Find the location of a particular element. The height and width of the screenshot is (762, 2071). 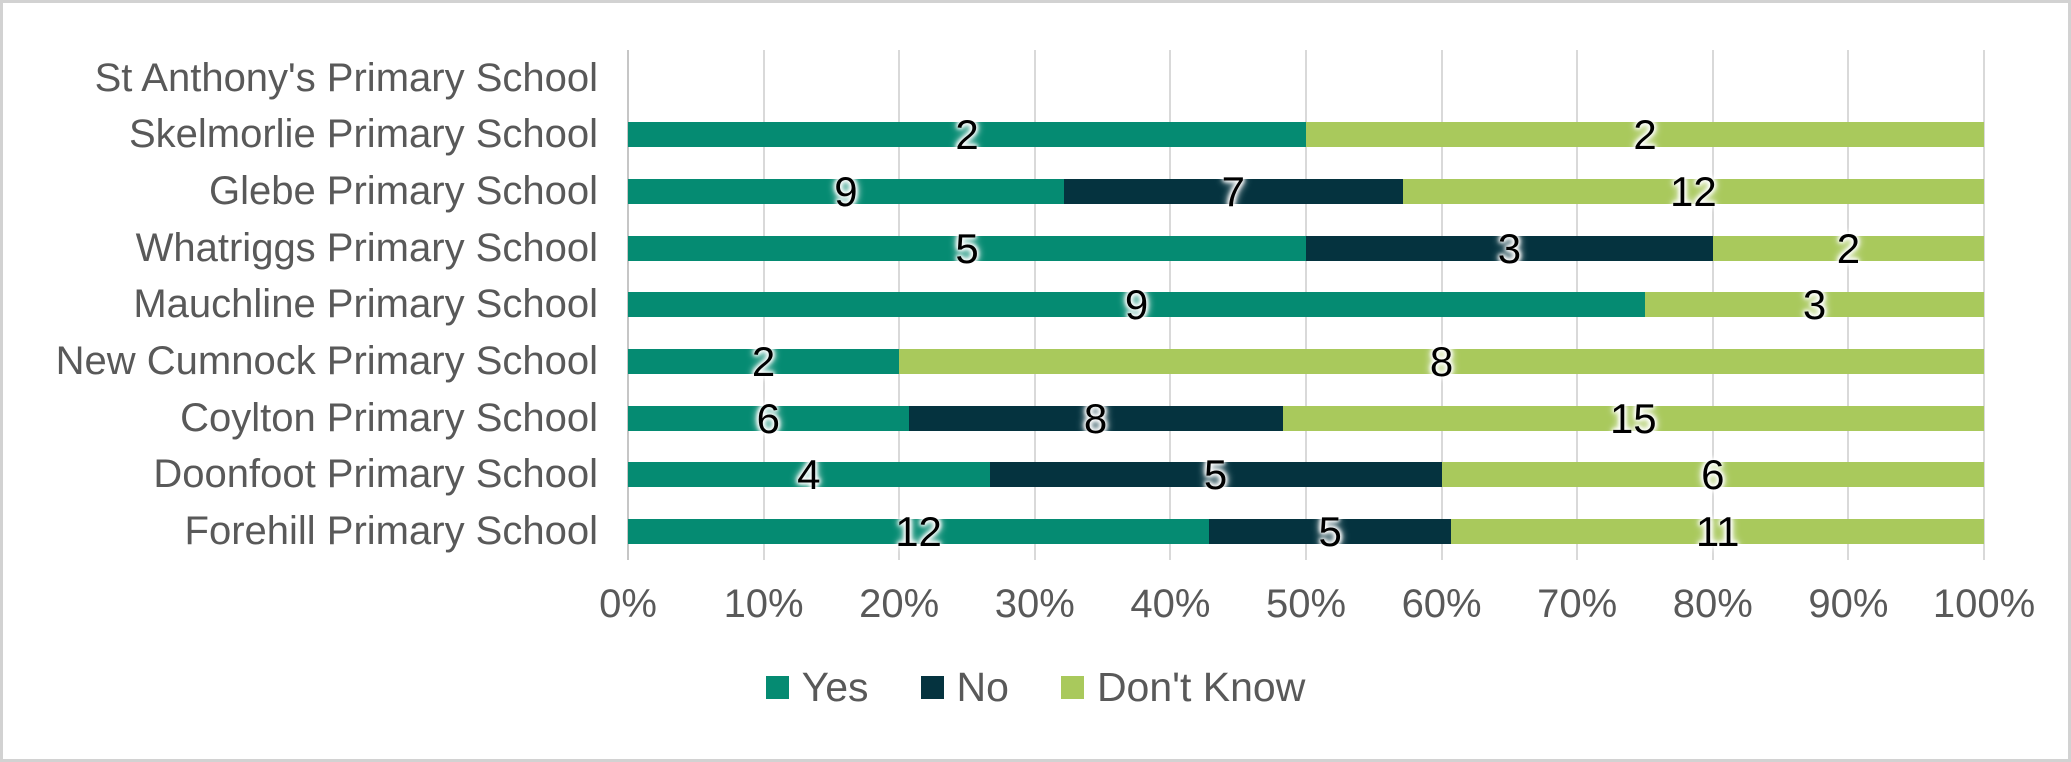

bar-segment-no: 7 is located at coordinates (1233, 192).